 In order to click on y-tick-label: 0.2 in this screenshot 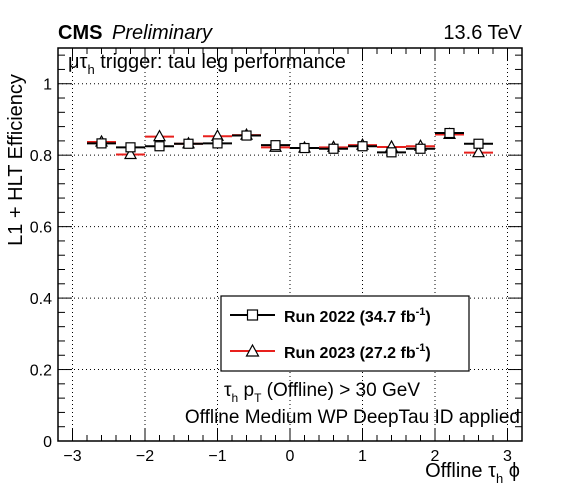, I will do `click(41, 371)`.